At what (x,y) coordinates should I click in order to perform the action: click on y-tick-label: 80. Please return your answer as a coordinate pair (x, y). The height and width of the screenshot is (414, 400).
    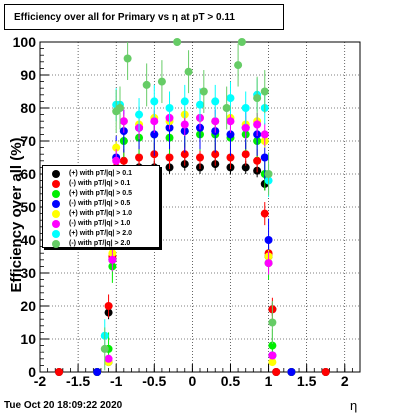
    Looking at the image, I should click on (28, 108).